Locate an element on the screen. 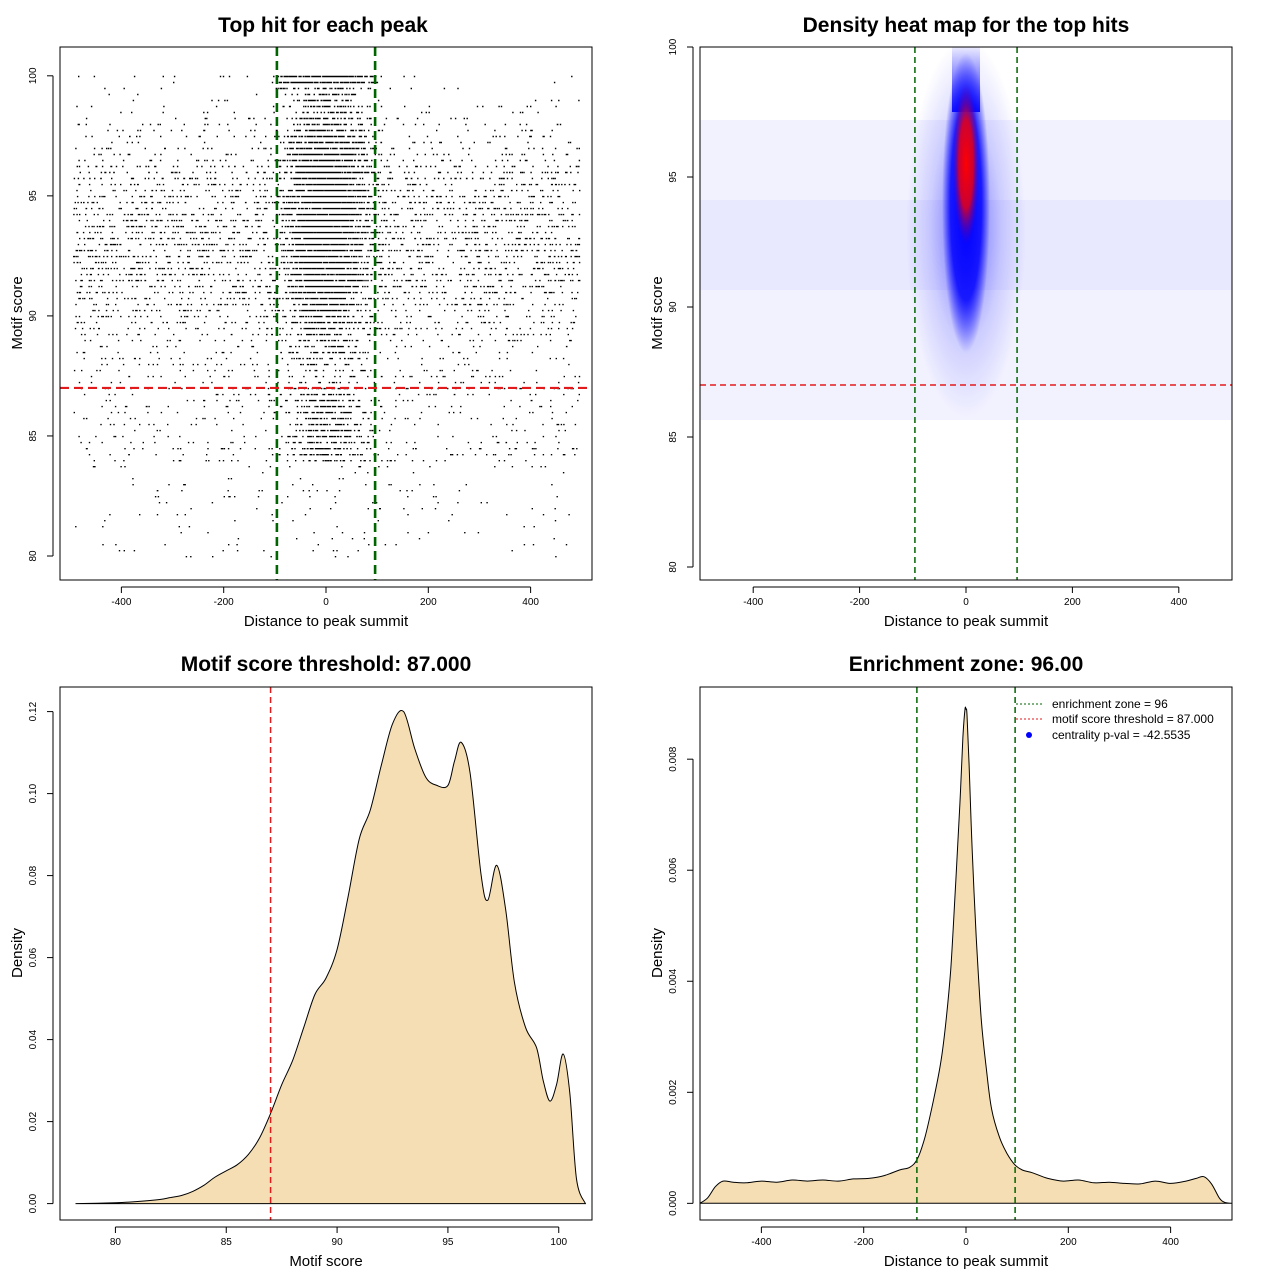 The width and height of the screenshot is (1280, 1280). score-density-y-tick-label: 0.06 is located at coordinates (33, 957).